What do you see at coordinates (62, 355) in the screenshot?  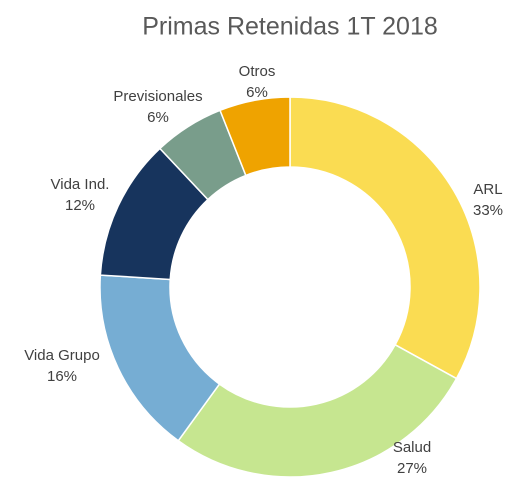 I see `category-label: Vida Grupo` at bounding box center [62, 355].